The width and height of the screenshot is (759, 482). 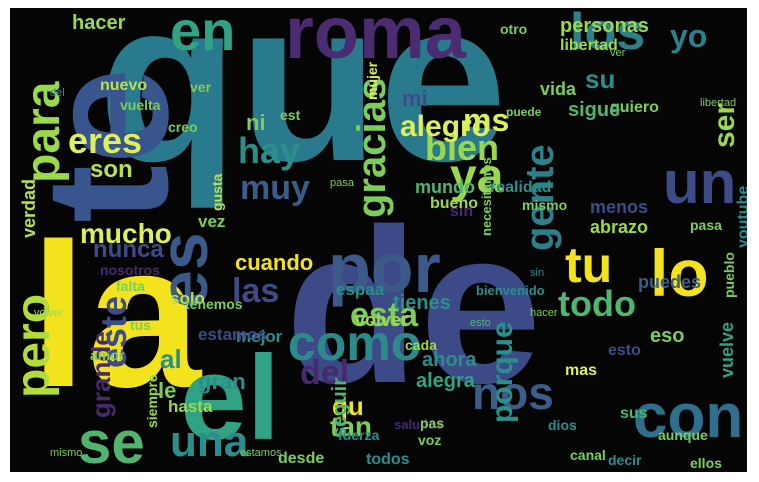 What do you see at coordinates (683, 435) in the screenshot?
I see `cloud-word: aunque` at bounding box center [683, 435].